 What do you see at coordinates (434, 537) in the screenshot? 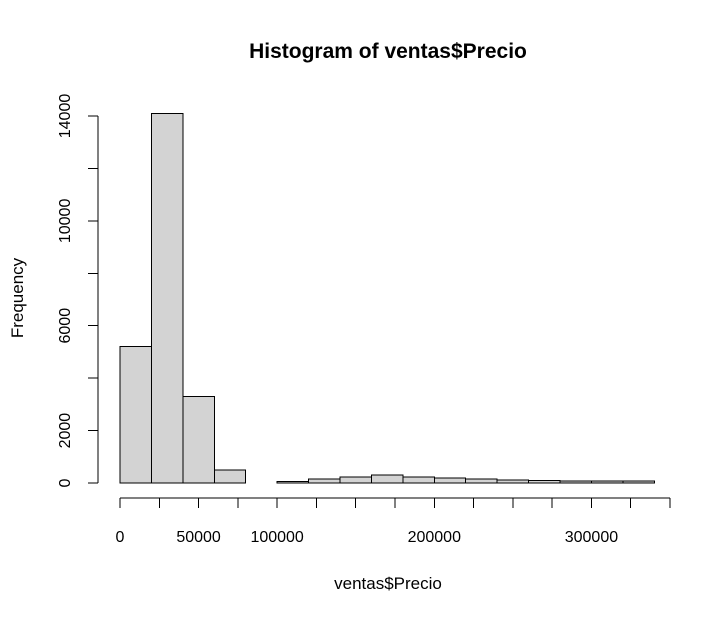
I see `x-tick-label: 200000` at bounding box center [434, 537].